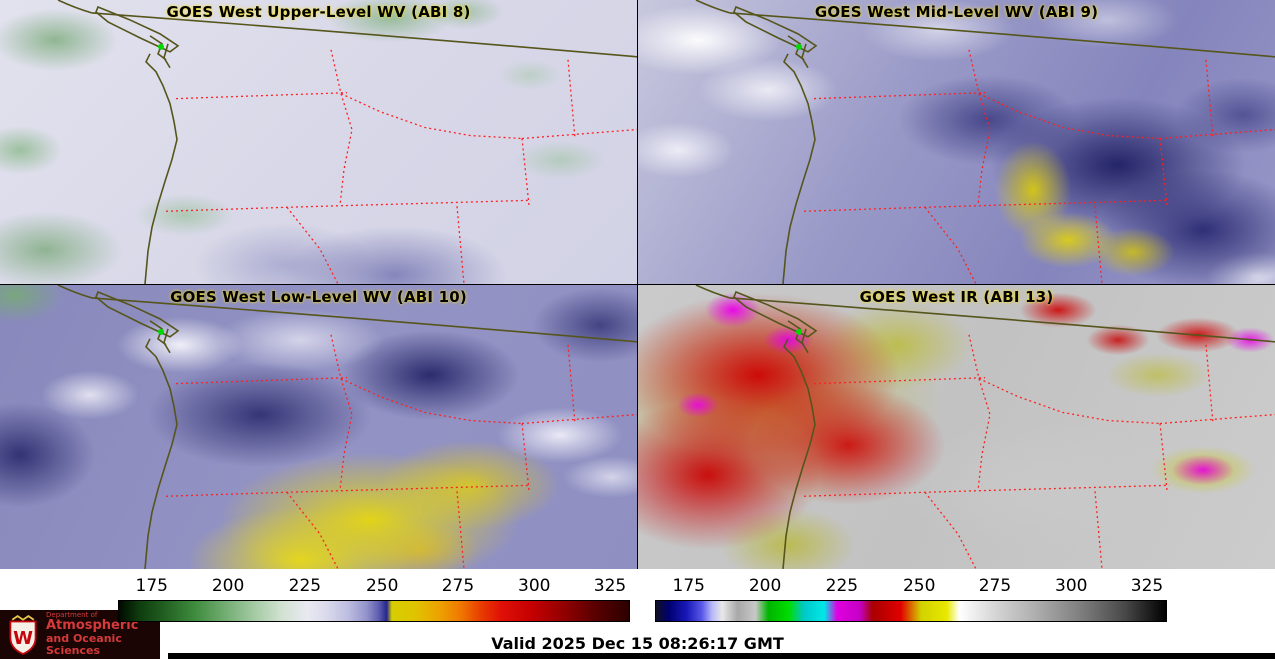 Image resolution: width=1275 pixels, height=659 pixels. Describe the element at coordinates (374, 611) in the screenshot. I see `wv-colorbar` at that location.